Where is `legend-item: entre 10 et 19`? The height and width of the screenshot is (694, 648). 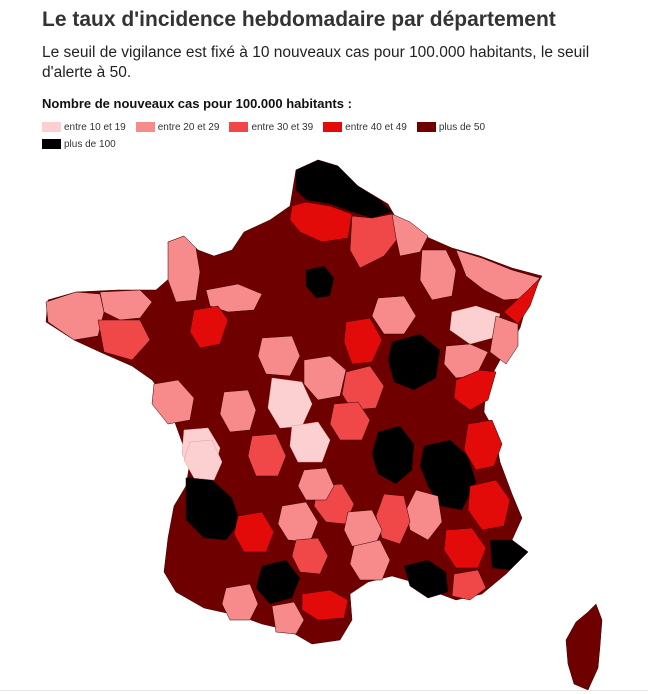 legend-item: entre 10 et 19 is located at coordinates (84, 127).